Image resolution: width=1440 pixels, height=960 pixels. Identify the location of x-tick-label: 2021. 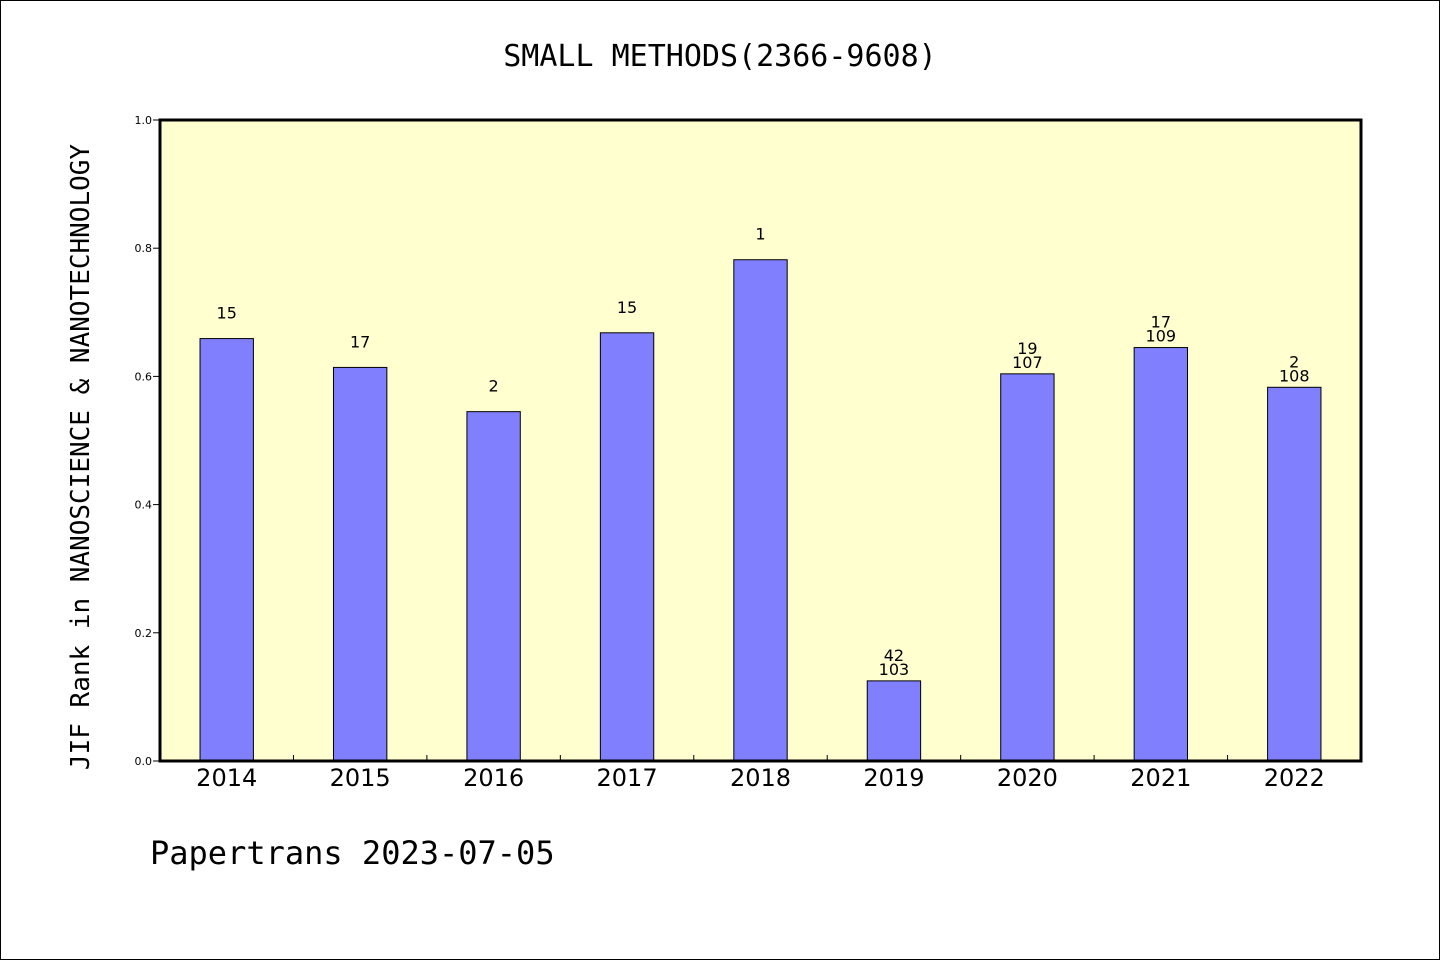
(1160, 778).